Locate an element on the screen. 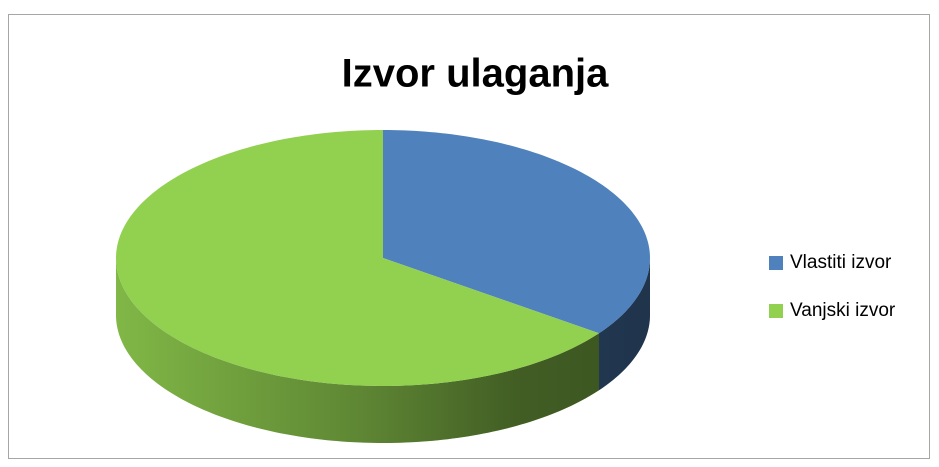 The image size is (939, 467). legend-label: Vanjski izvor is located at coordinates (843, 310).